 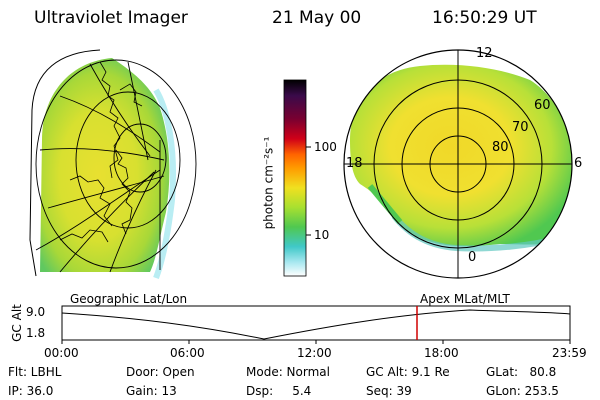 I want to click on altitude-curve, so click(x=316, y=324).